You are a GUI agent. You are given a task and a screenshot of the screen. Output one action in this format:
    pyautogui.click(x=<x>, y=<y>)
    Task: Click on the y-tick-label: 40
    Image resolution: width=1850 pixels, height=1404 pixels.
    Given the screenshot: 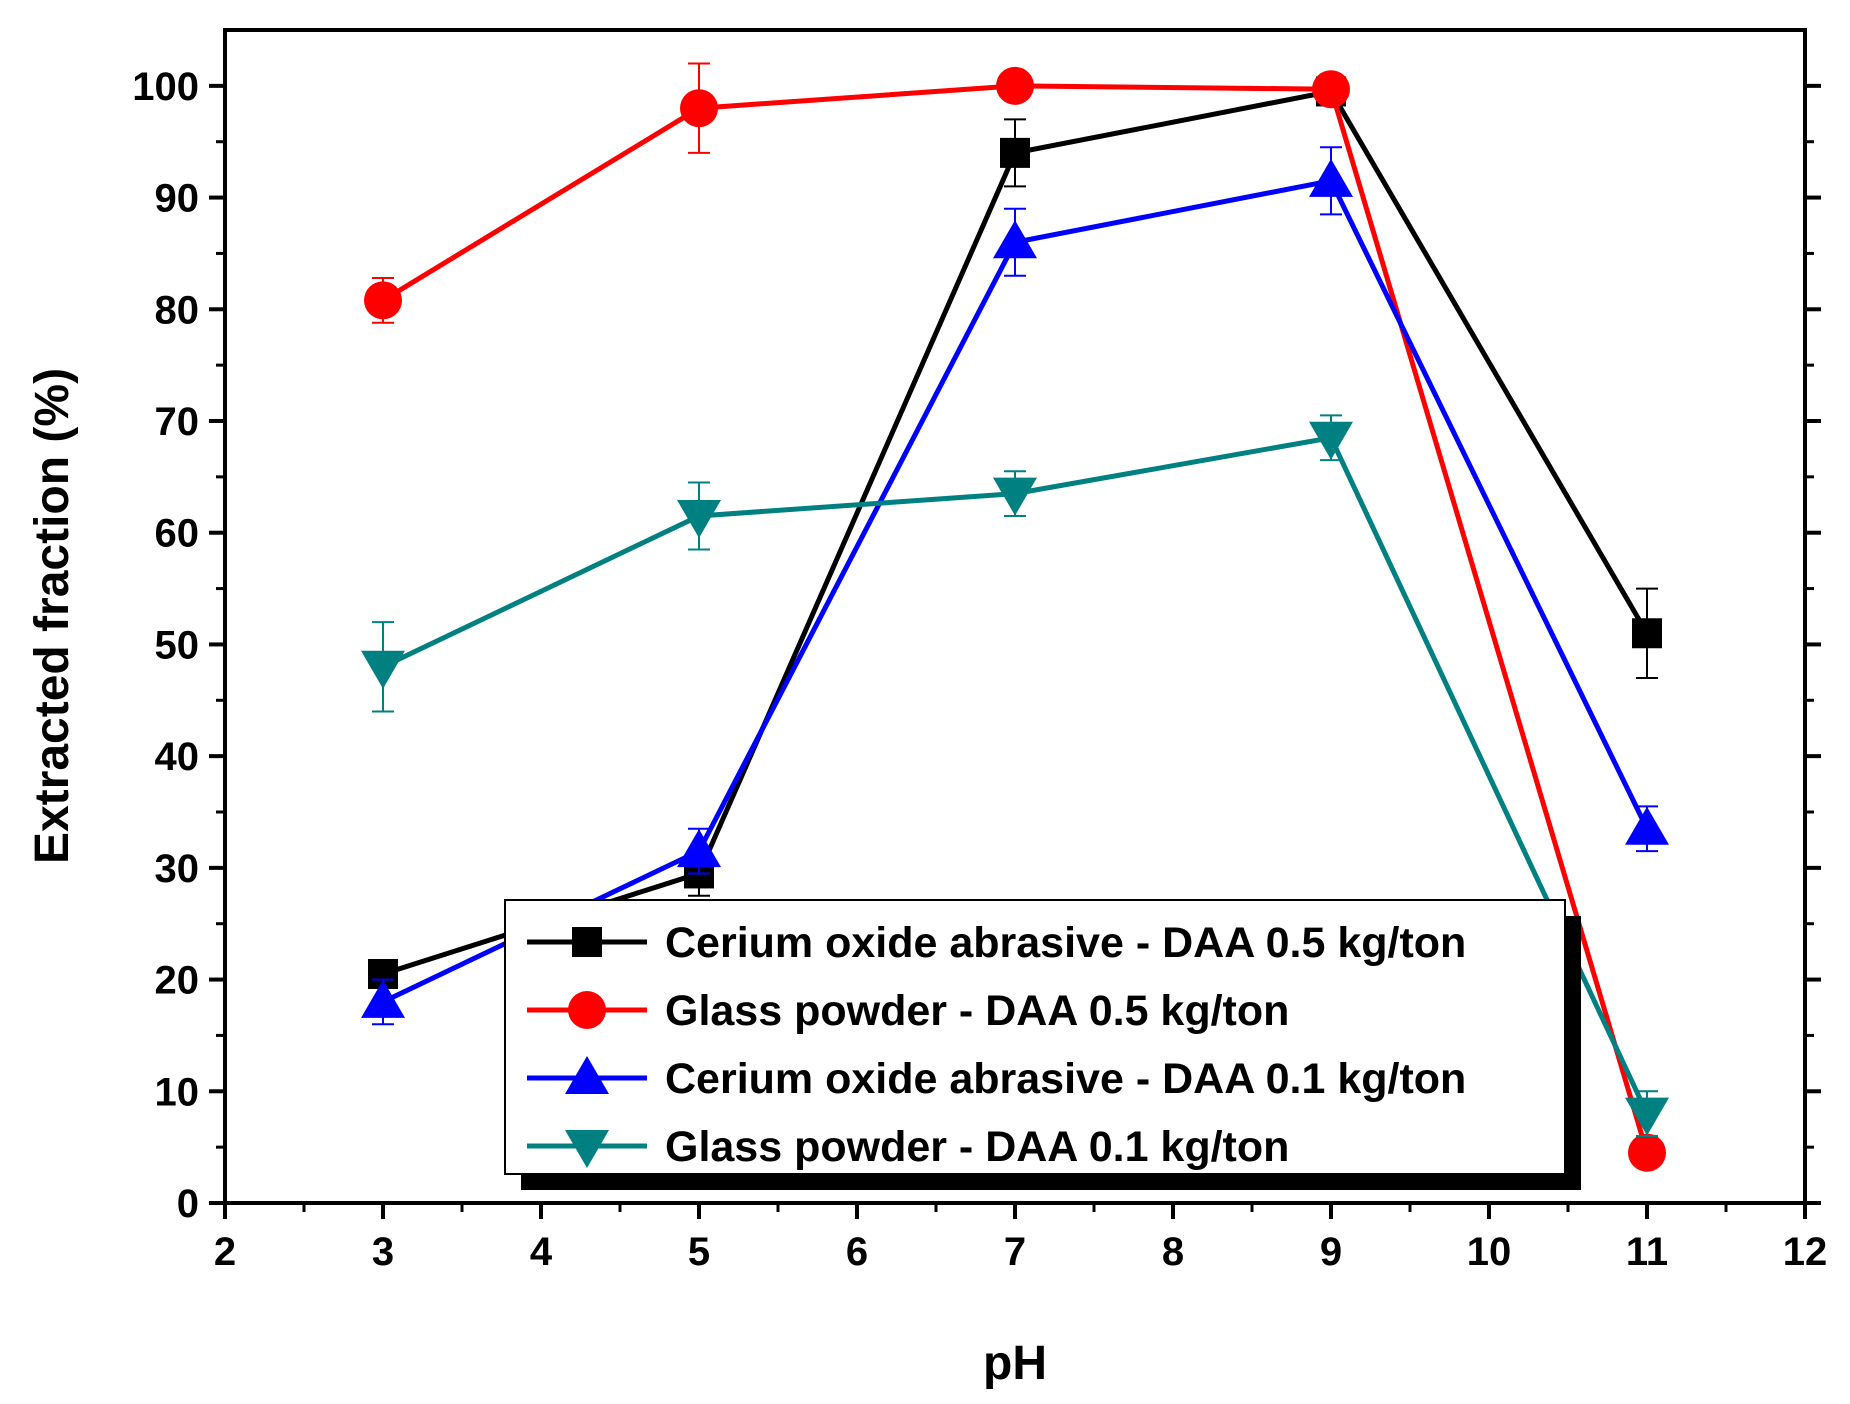 What is the action you would take?
    pyautogui.click(x=177, y=757)
    